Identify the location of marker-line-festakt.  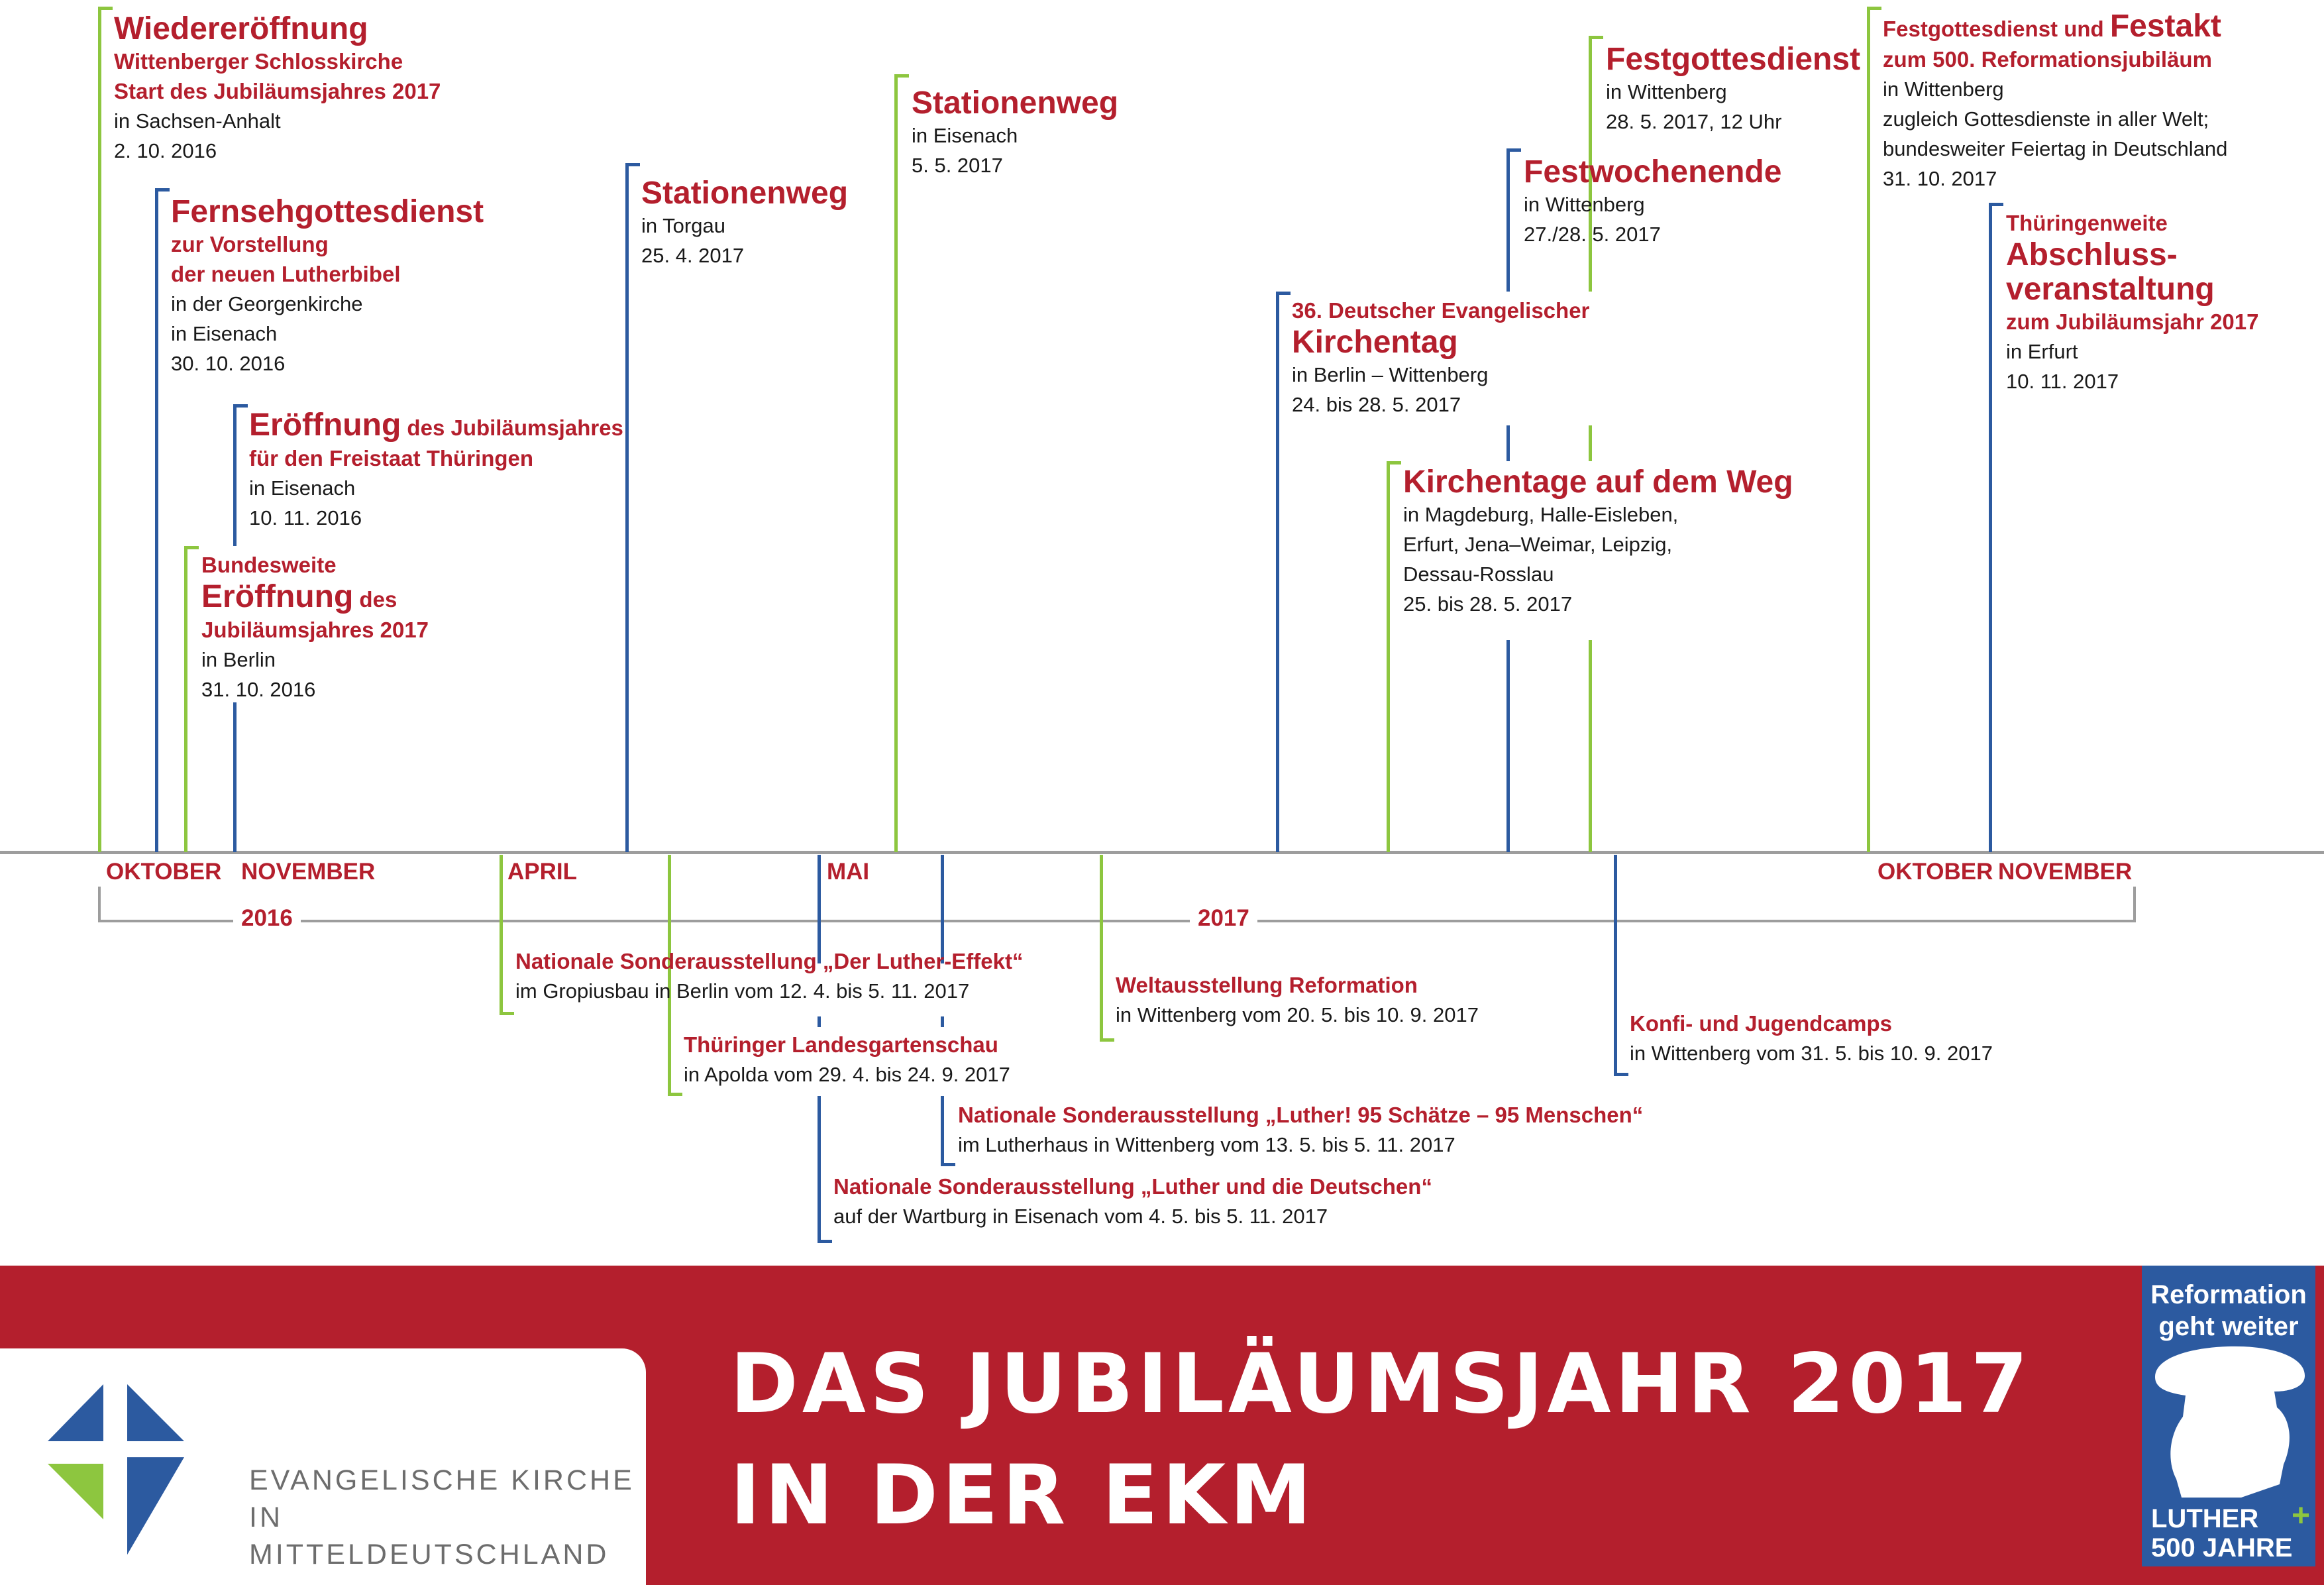
(1869, 430).